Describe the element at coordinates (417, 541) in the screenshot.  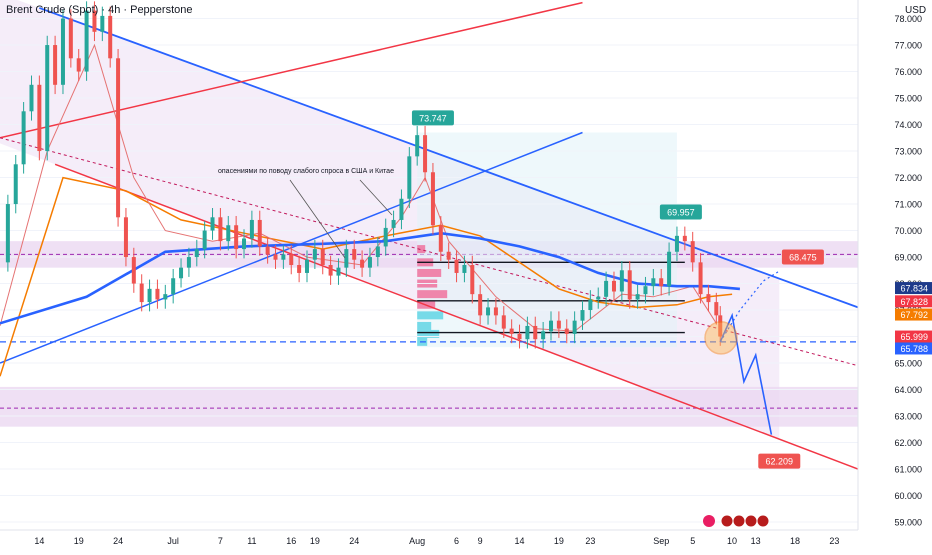
I see `x-tick-label: Aug` at that location.